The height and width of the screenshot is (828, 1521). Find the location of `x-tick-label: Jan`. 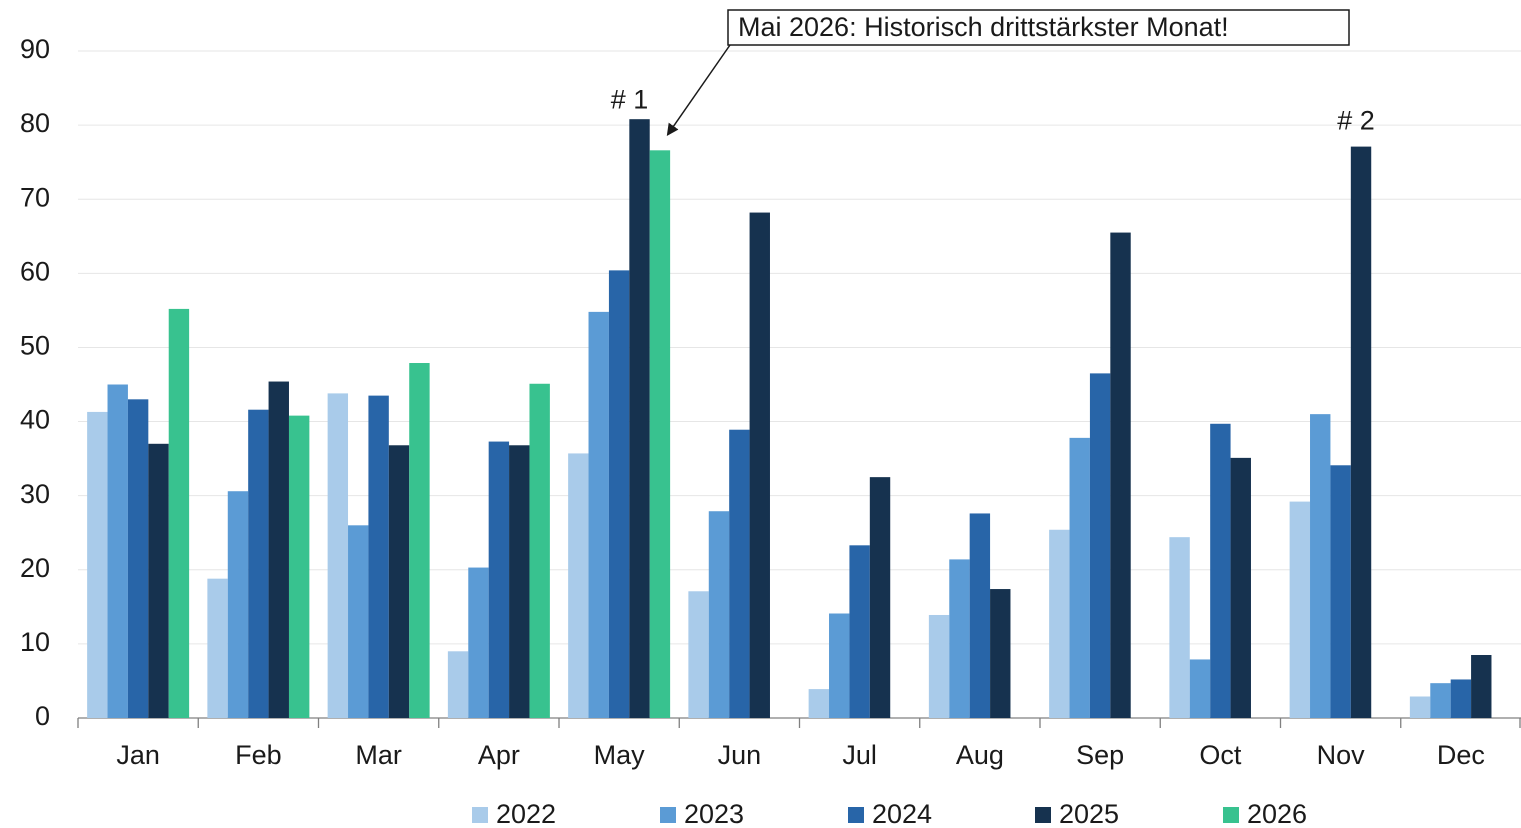

x-tick-label: Jan is located at coordinates (138, 755).